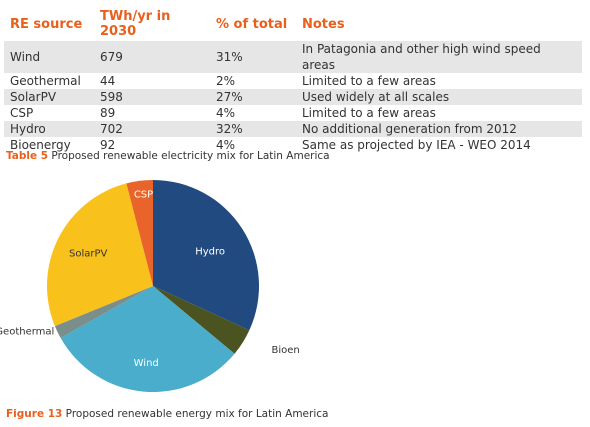  Describe the element at coordinates (40, 145) in the screenshot. I see `cell-source: Bioenergy` at that location.